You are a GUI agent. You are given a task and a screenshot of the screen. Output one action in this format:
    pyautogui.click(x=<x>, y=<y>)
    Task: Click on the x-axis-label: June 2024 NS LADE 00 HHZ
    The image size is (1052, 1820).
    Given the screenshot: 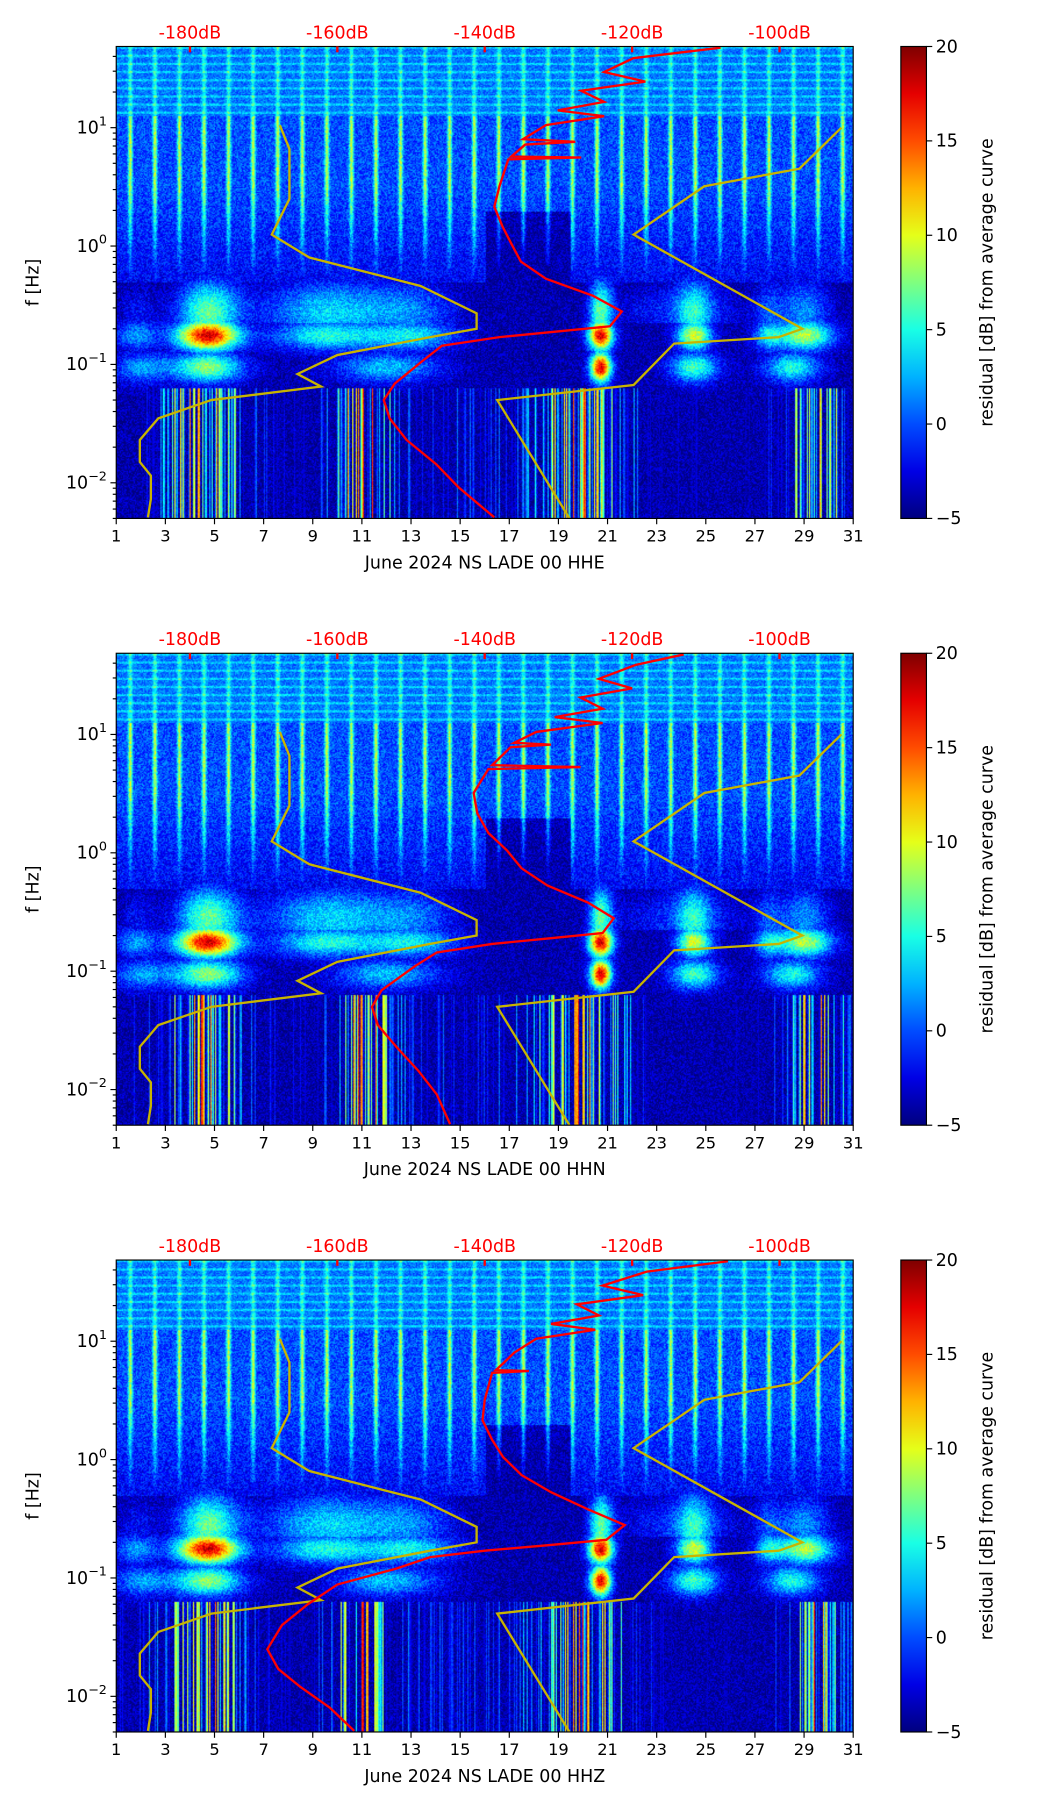 What is the action you would take?
    pyautogui.click(x=484, y=1777)
    